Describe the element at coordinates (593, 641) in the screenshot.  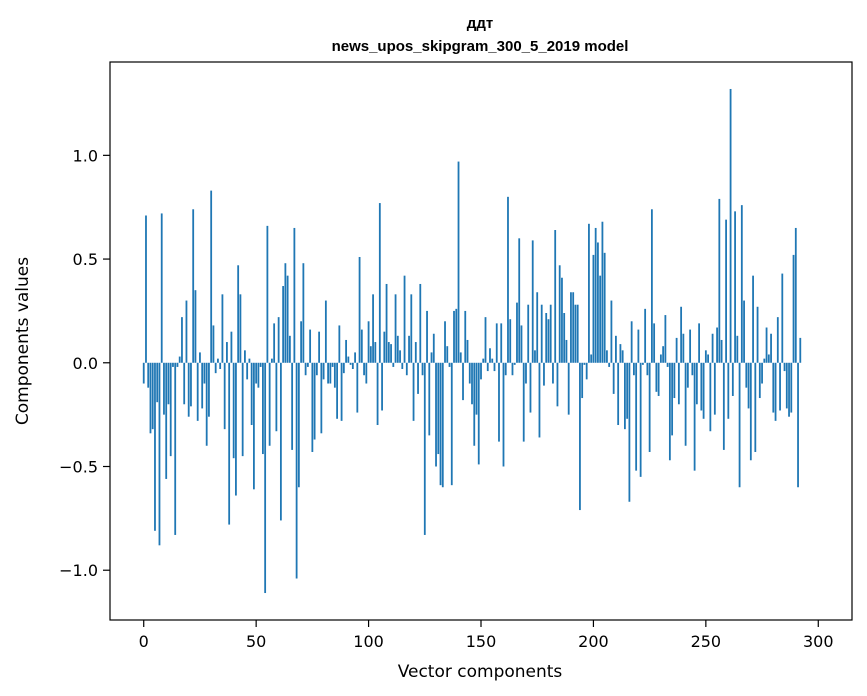
I see `x-tick-label: 200` at that location.